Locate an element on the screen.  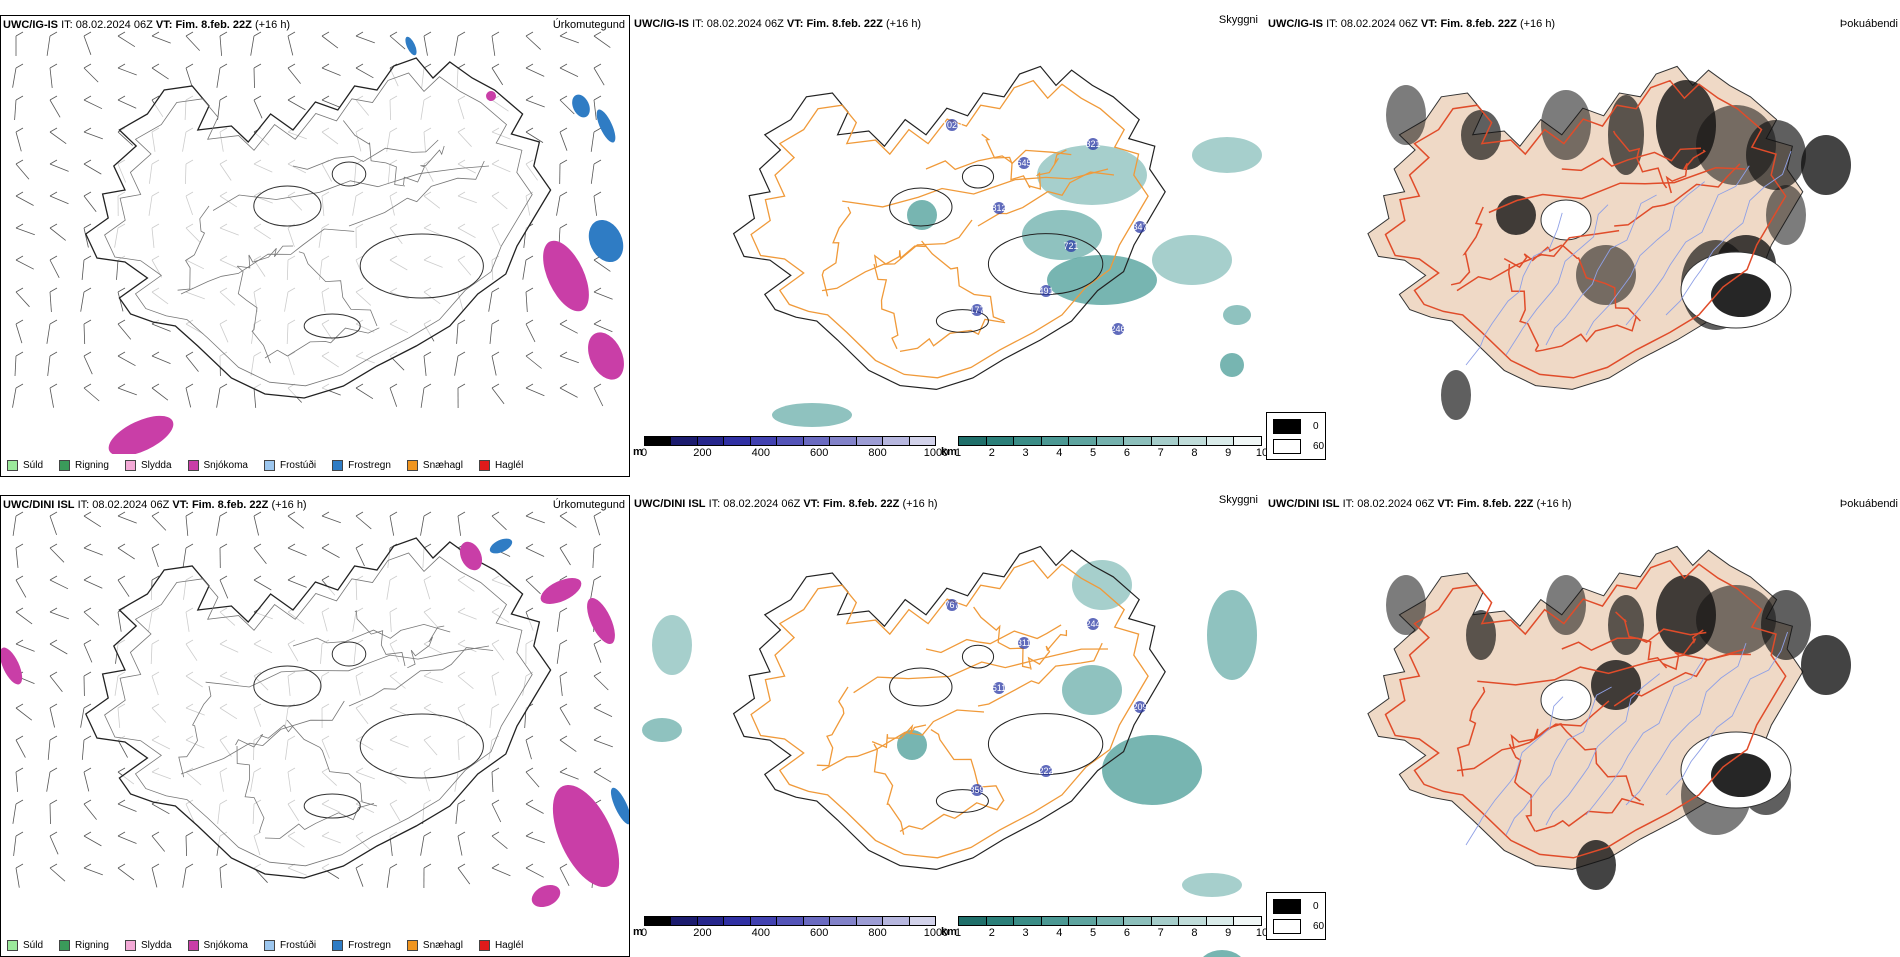
ceiling-label: 177 is located at coordinates (976, 310).